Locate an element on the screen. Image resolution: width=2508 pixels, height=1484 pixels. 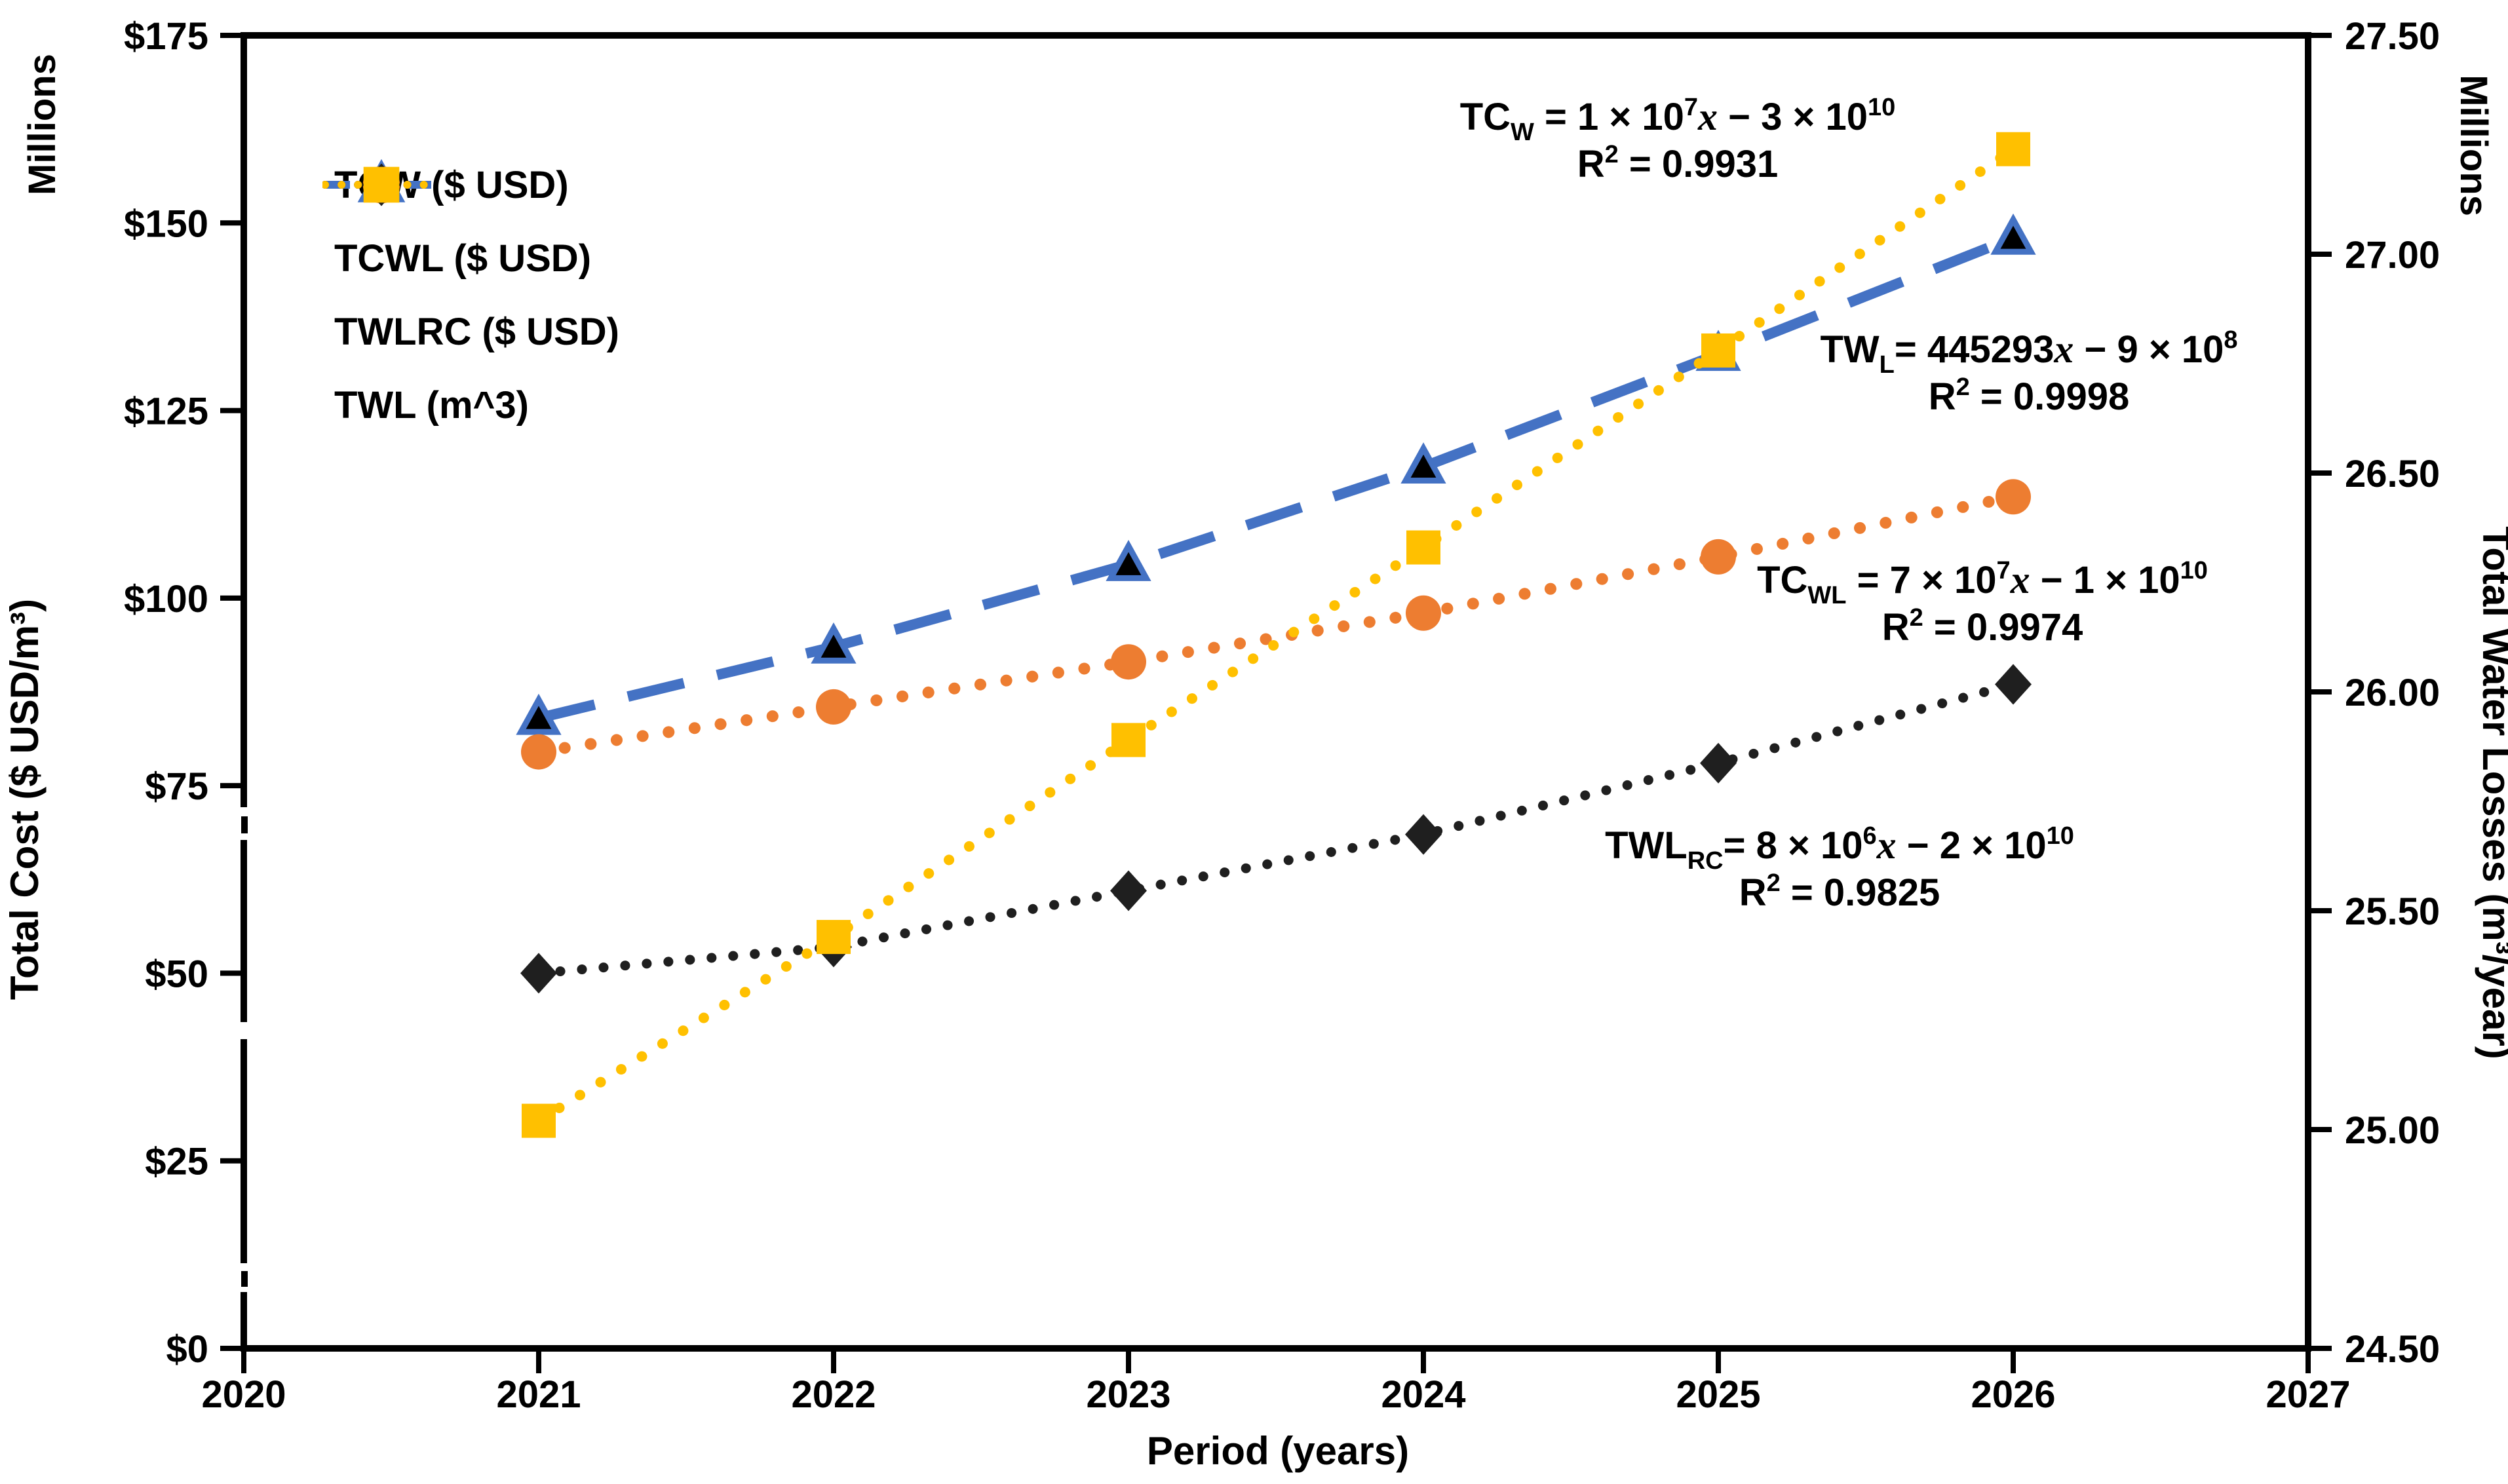
equation-text: TCWL = 7 × 107x − 1 × 1010 is located at coordinates (1982, 583).